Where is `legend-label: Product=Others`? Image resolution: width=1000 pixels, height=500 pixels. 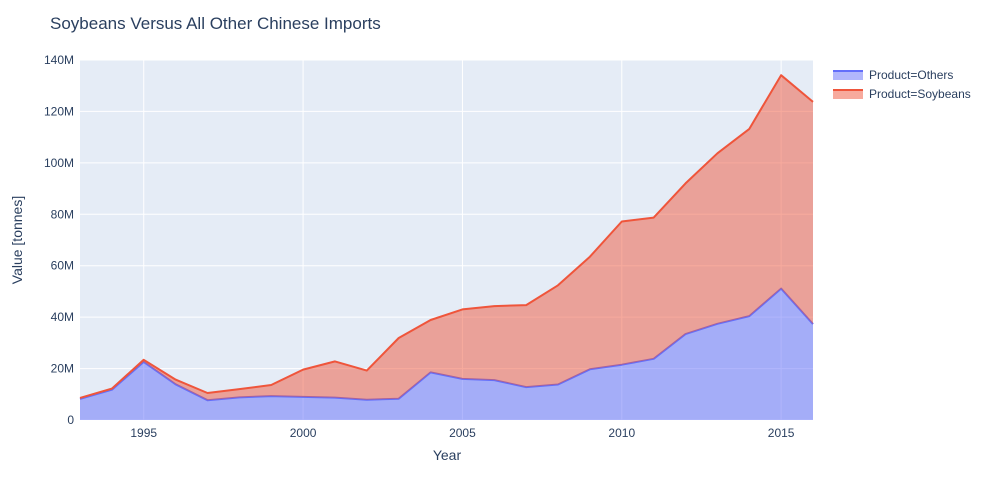 legend-label: Product=Others is located at coordinates (911, 75).